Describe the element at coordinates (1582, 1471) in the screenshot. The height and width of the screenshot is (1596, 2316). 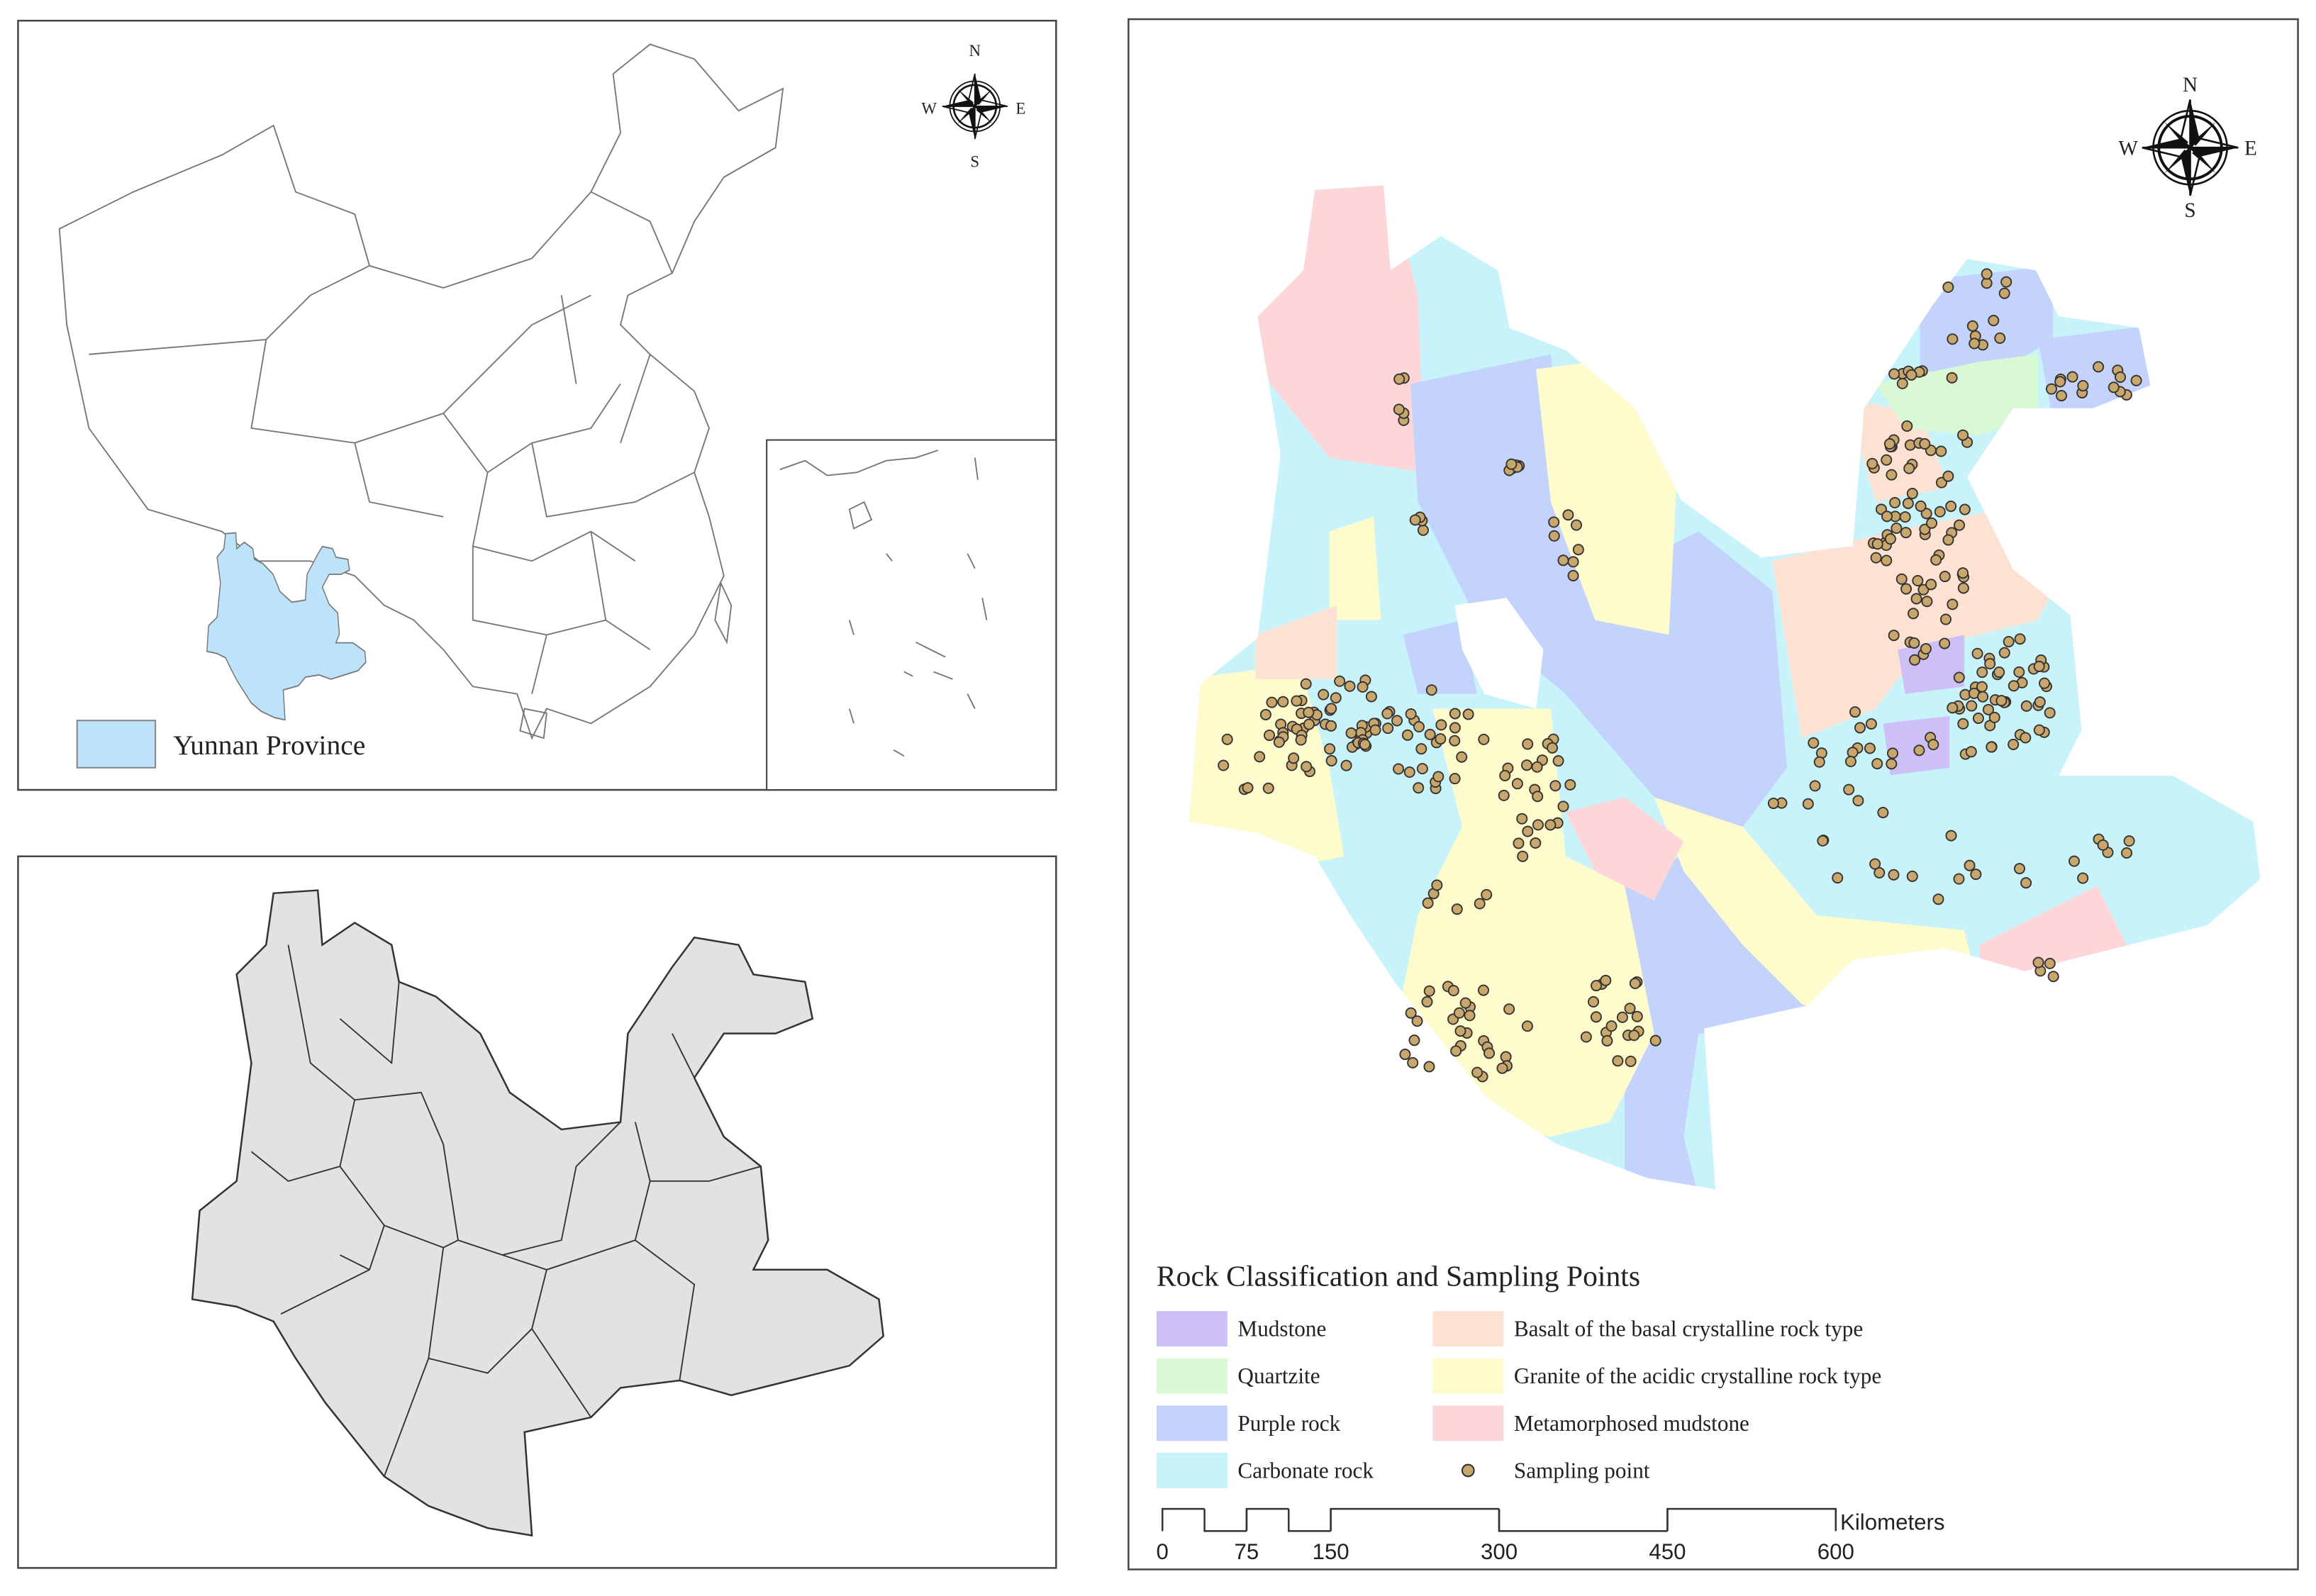
I see `legend-label: Sampling point` at that location.